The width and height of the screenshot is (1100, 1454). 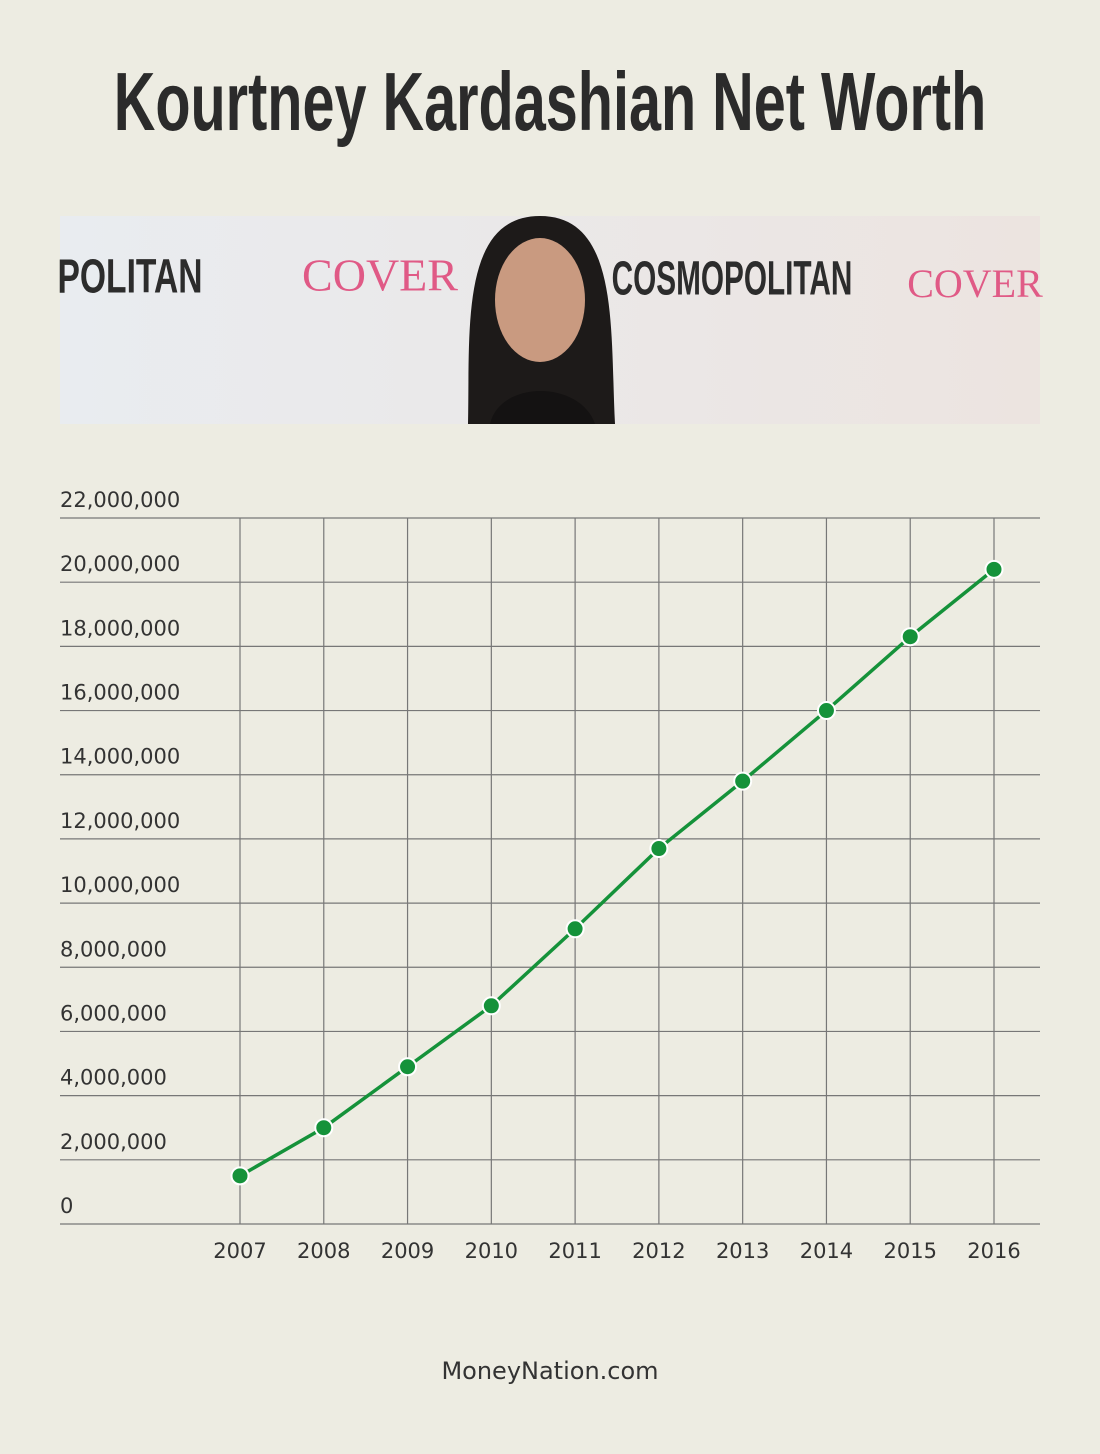 What do you see at coordinates (993, 1251) in the screenshot?
I see `x-tick-label: 2016` at bounding box center [993, 1251].